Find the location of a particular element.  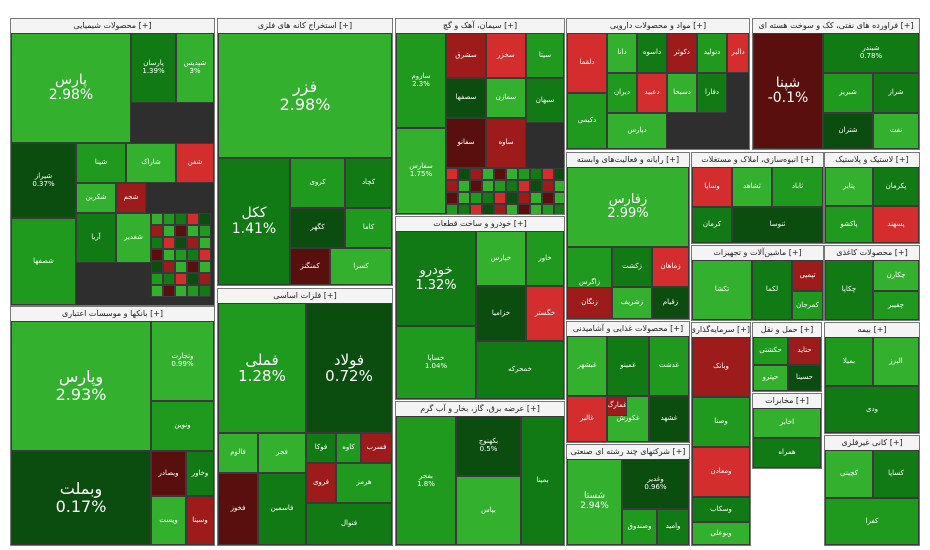

sector-header: [+] بیمه is located at coordinates (872, 330).